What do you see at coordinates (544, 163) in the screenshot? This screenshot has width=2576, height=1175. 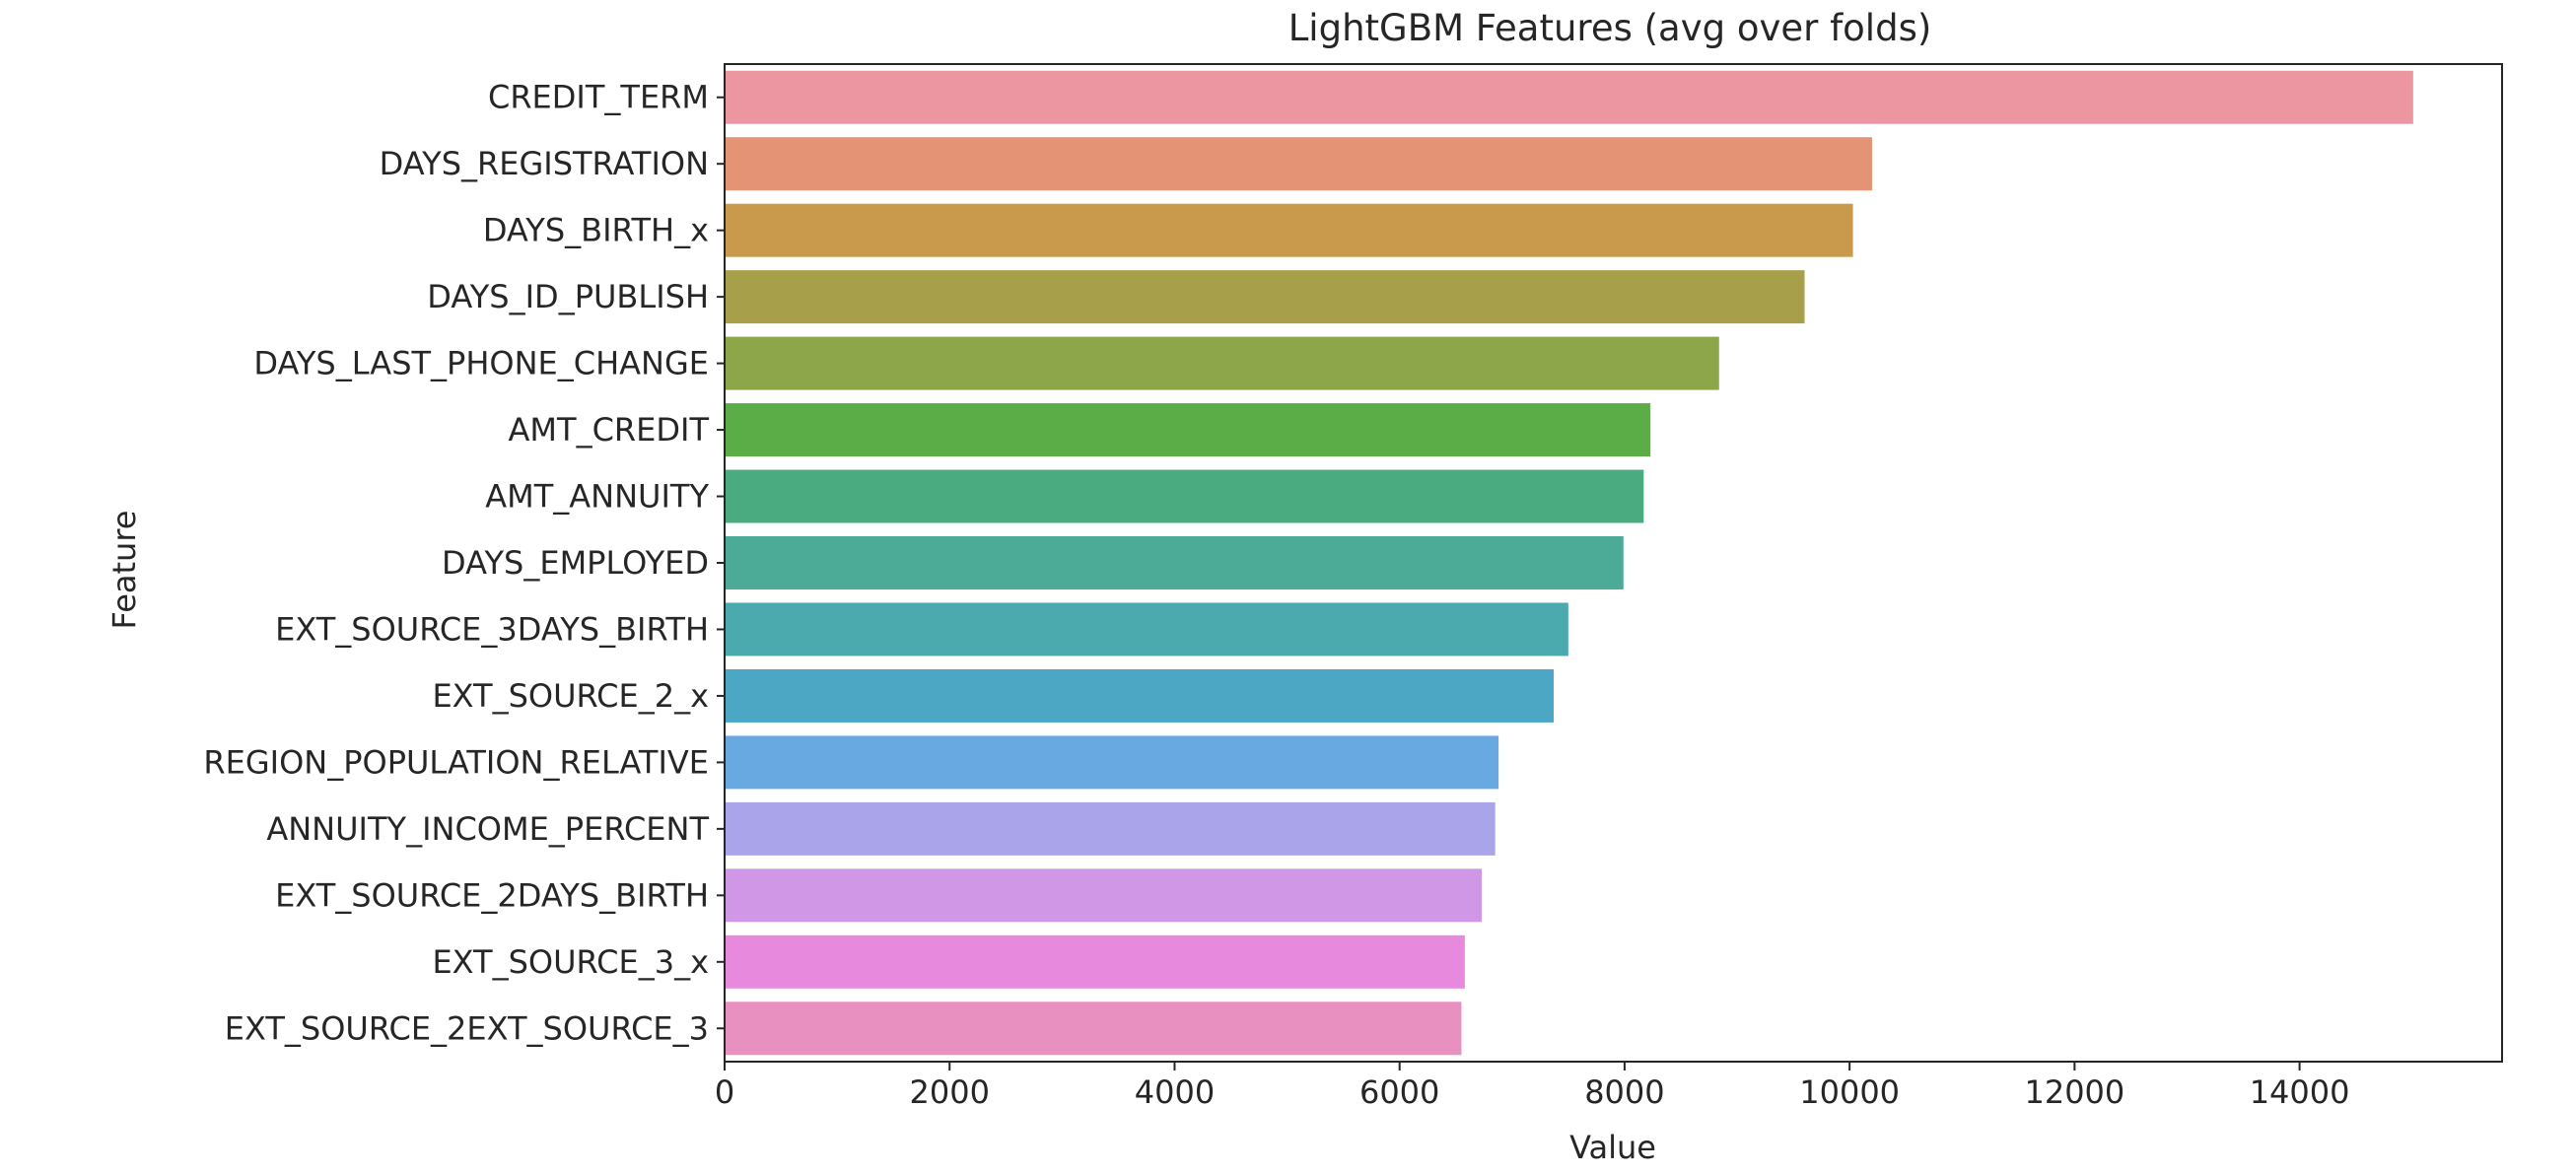 I see `y-tick-label: DAYS_REGISTRATION` at bounding box center [544, 163].